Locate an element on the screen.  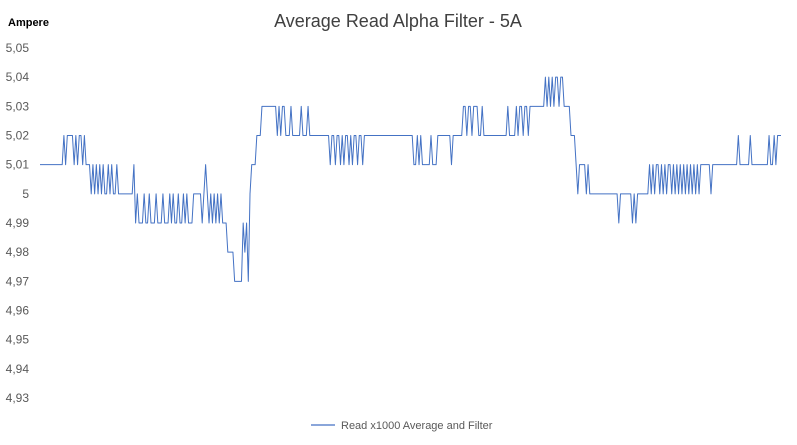
y-tick-label: 5,05 is located at coordinates (18, 48).